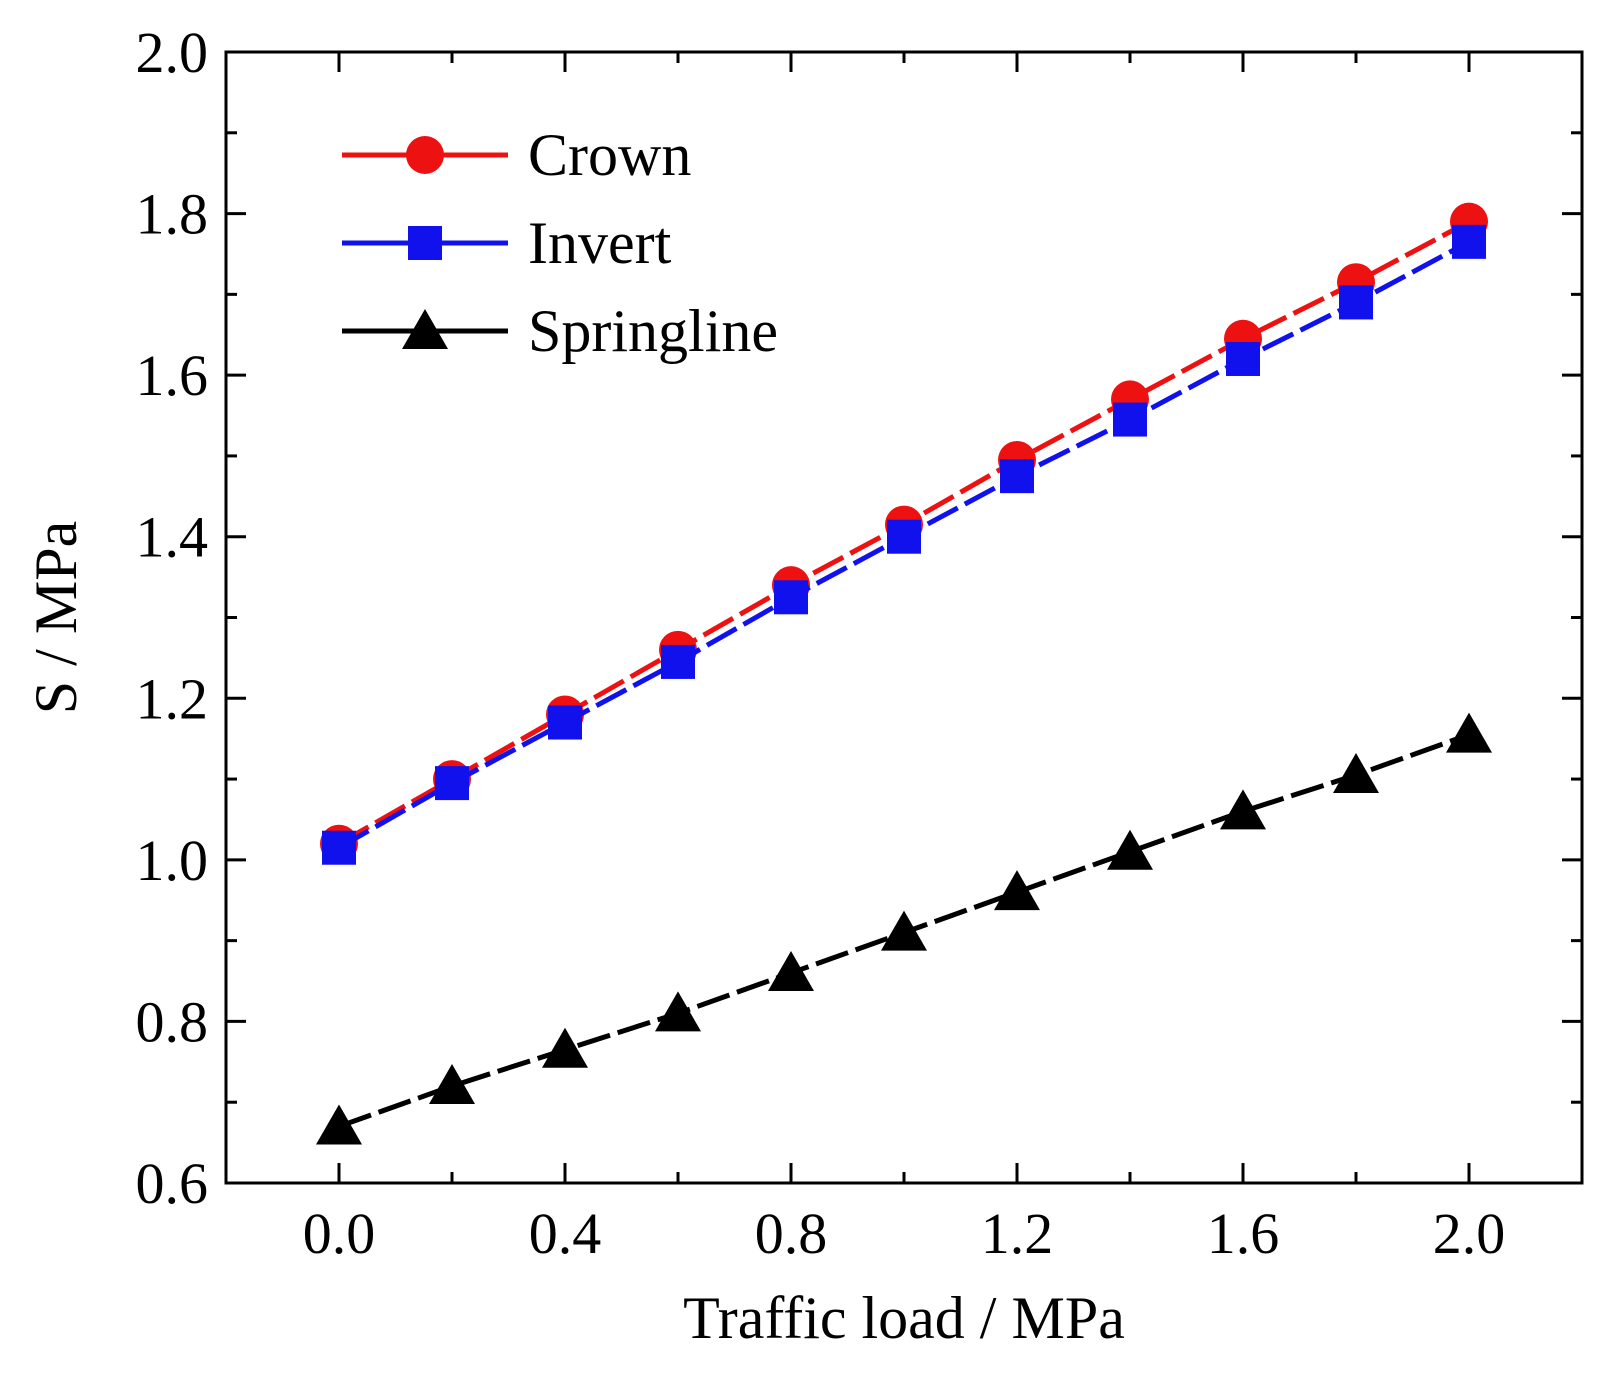 Image resolution: width=1604 pixels, height=1374 pixels. What do you see at coordinates (791, 1233) in the screenshot?
I see `x-tick-label: 0.8` at bounding box center [791, 1233].